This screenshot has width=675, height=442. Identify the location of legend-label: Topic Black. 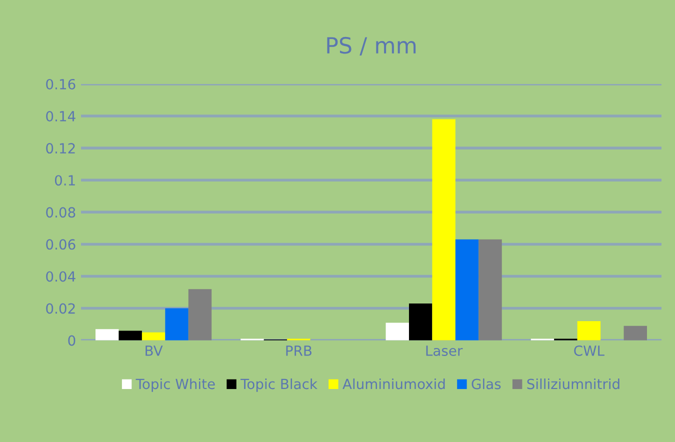
(279, 385).